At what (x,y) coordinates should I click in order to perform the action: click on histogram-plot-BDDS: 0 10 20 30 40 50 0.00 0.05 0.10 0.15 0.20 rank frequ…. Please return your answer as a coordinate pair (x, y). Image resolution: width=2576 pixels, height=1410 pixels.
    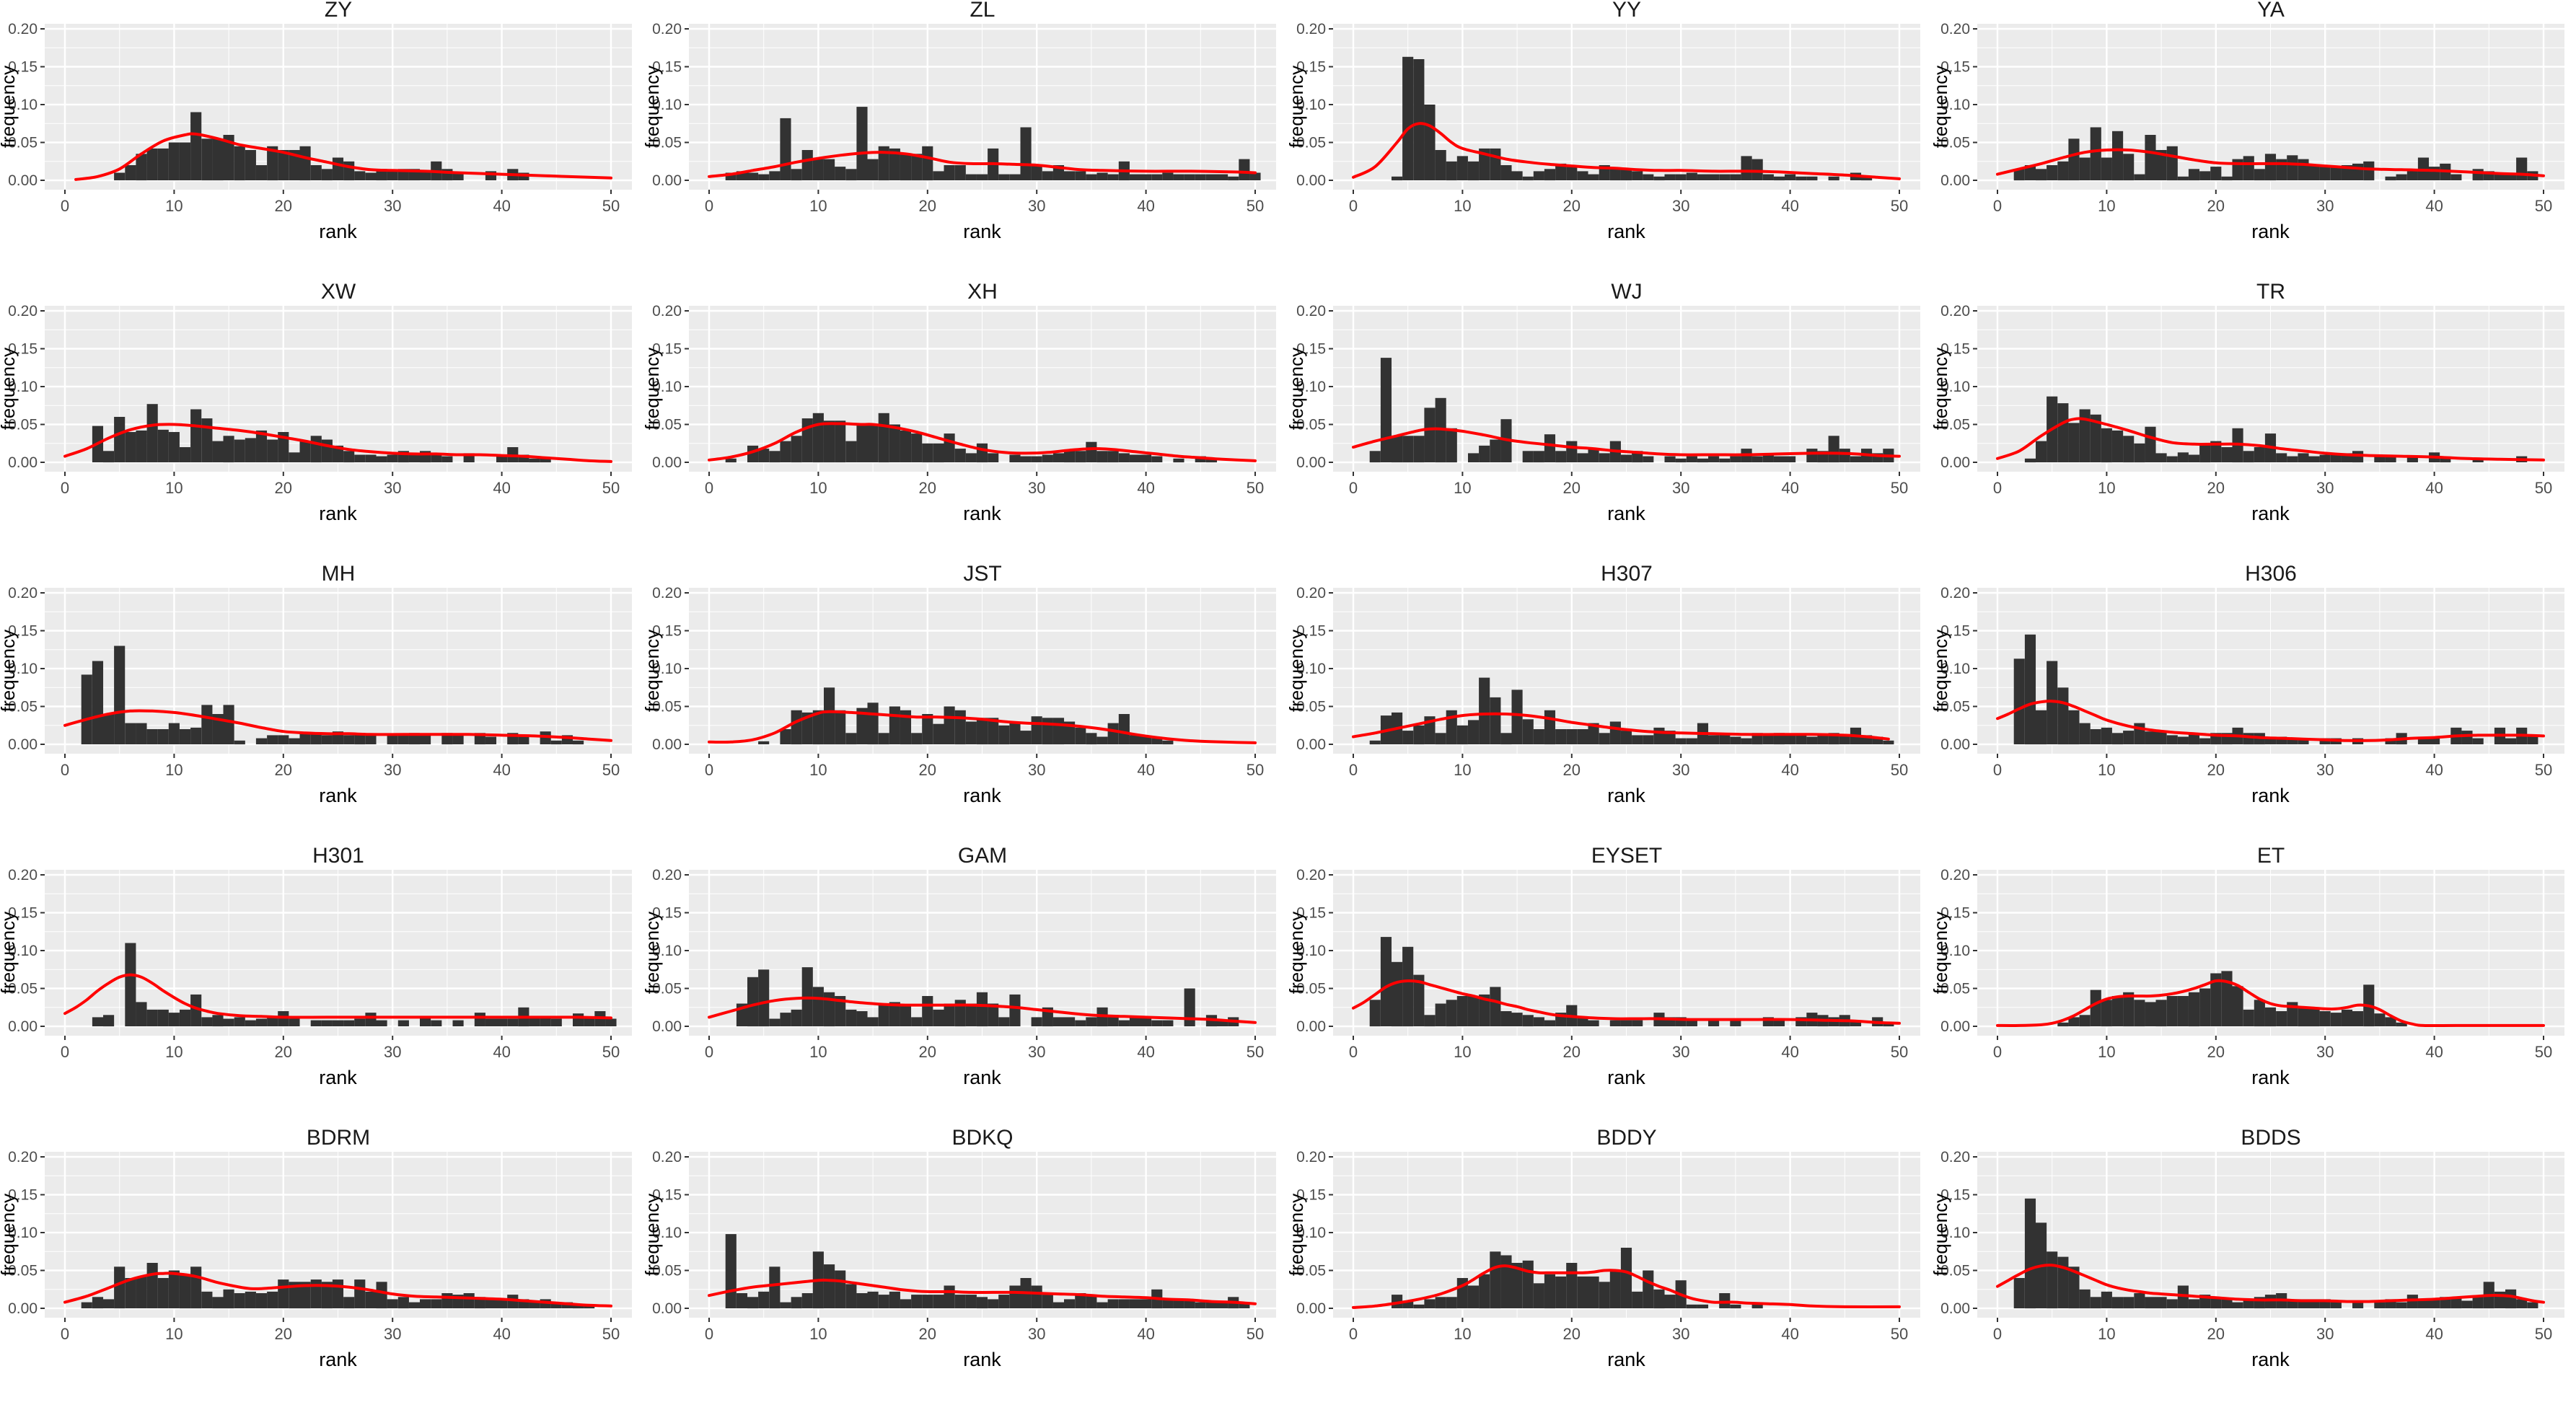
    Looking at the image, I should click on (2248, 1249).